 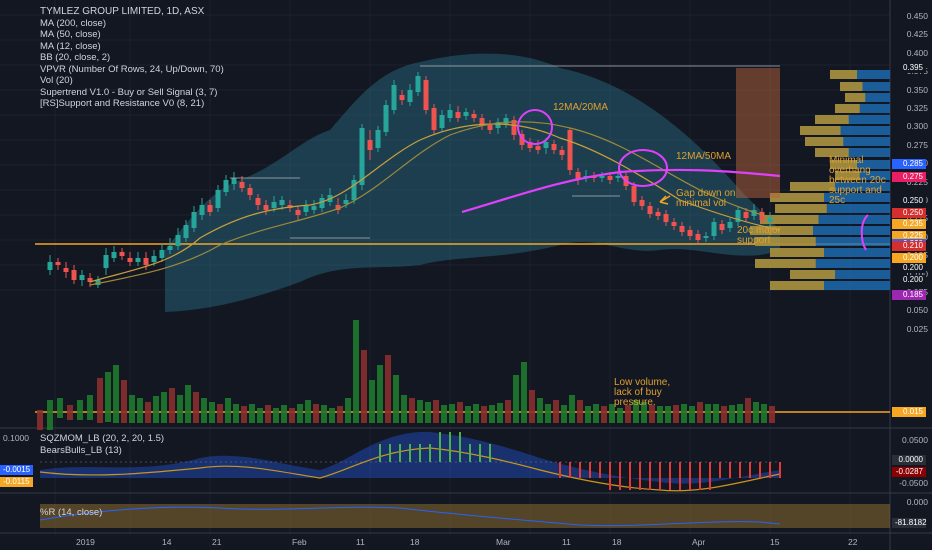 I want to click on sqz-left-value-1: -0.0015, so click(x=17, y=470).